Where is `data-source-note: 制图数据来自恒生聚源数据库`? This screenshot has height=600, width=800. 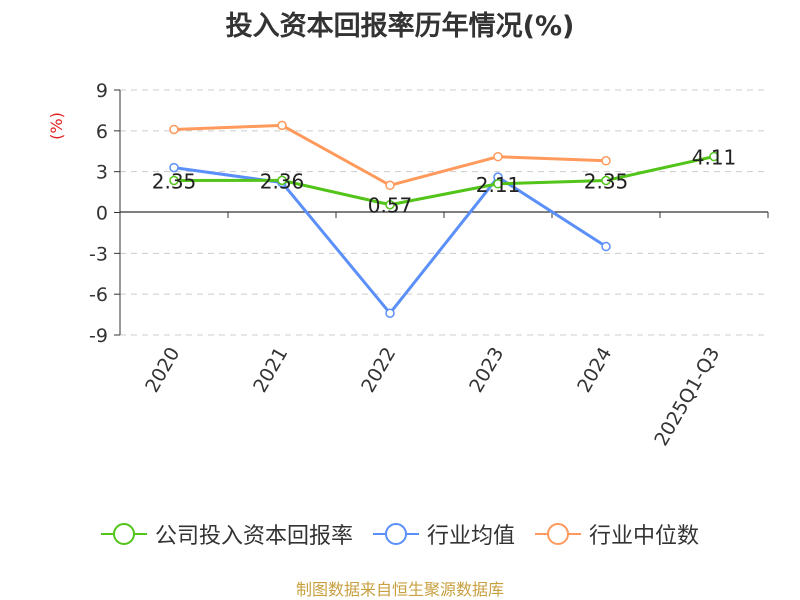 data-source-note: 制图数据来自恒生聚源数据库 is located at coordinates (399, 589).